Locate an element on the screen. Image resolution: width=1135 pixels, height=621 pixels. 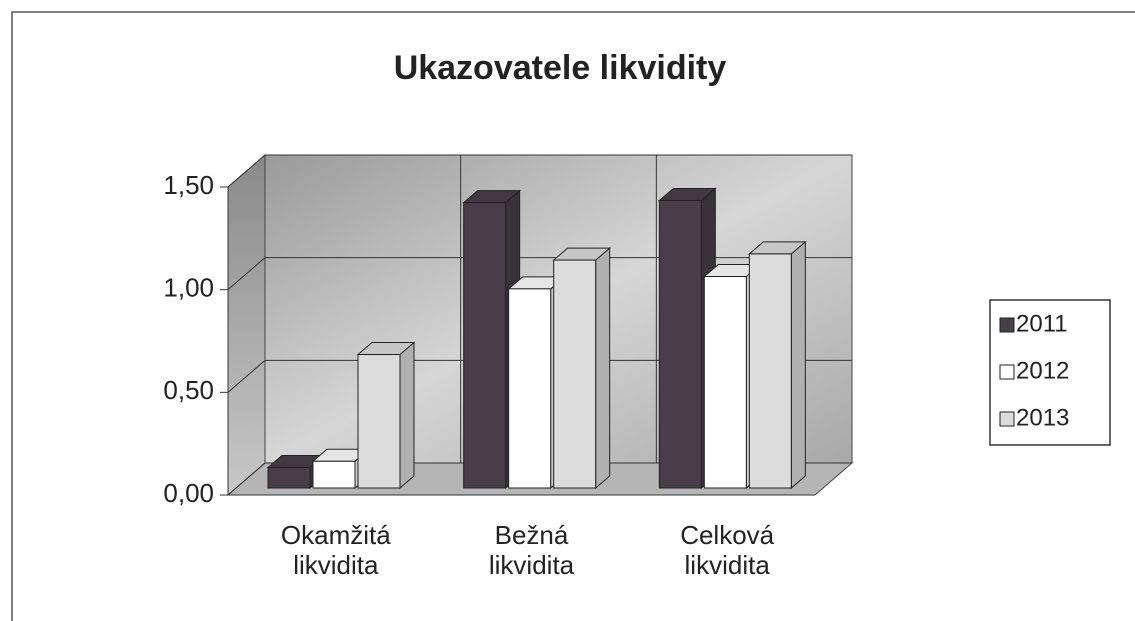
legend-label: 2013 is located at coordinates (1042, 417).